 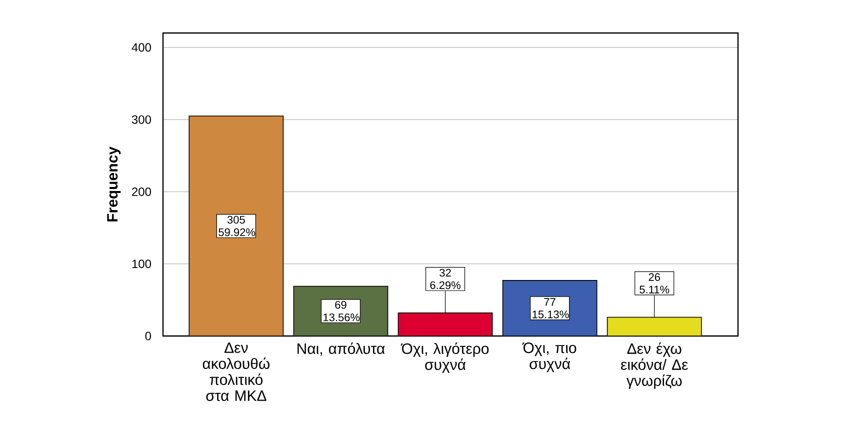 I want to click on data-label: 305 59.92%, so click(x=237, y=226).